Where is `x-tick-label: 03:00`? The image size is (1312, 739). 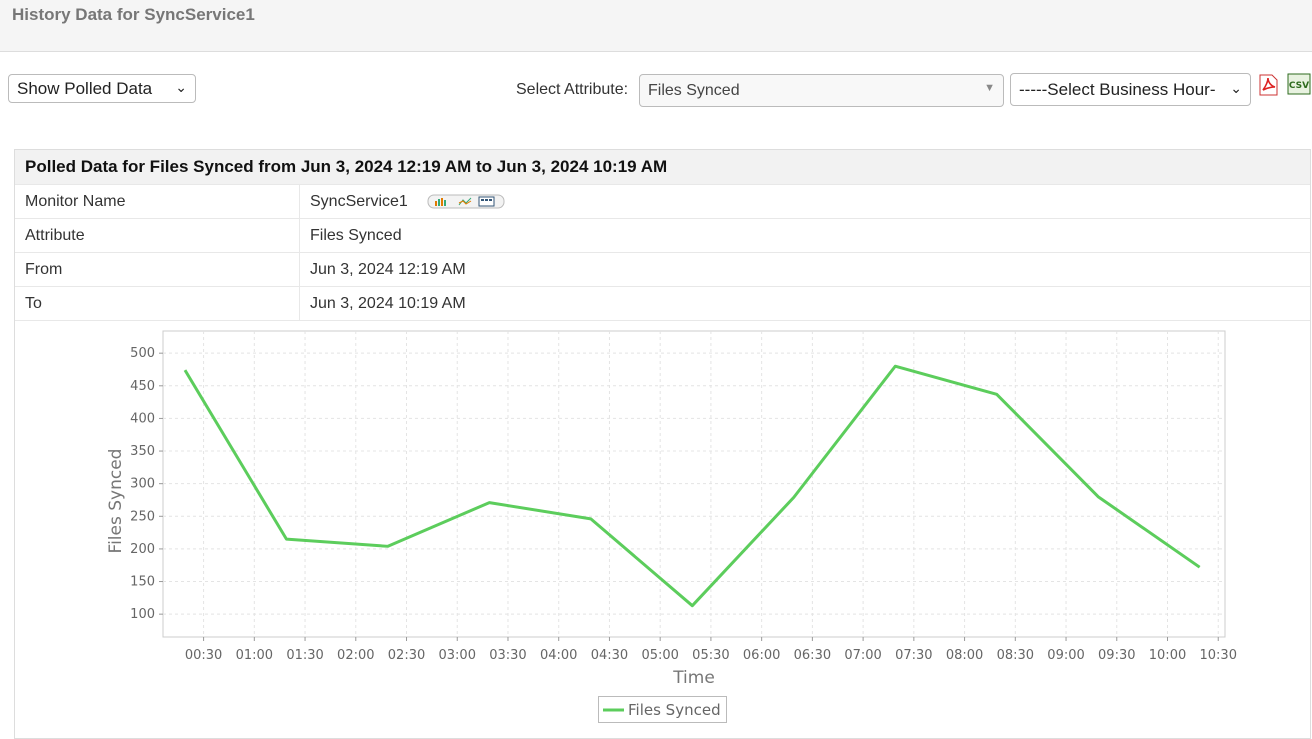
x-tick-label: 03:00 is located at coordinates (457, 655).